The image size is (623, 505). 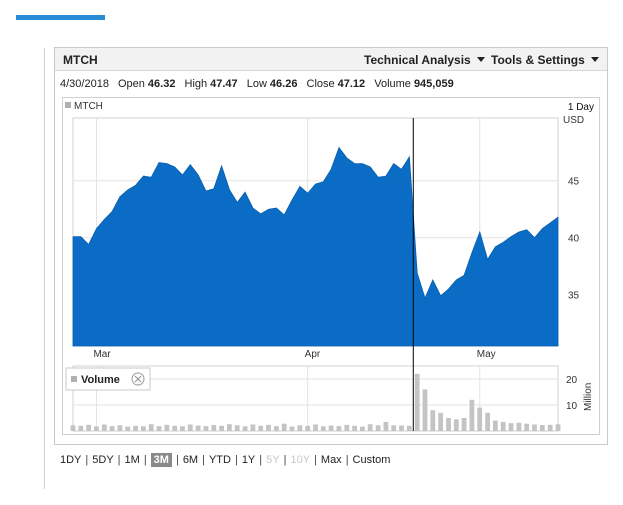 What do you see at coordinates (102, 354) in the screenshot?
I see `x-tick-label: Mar` at bounding box center [102, 354].